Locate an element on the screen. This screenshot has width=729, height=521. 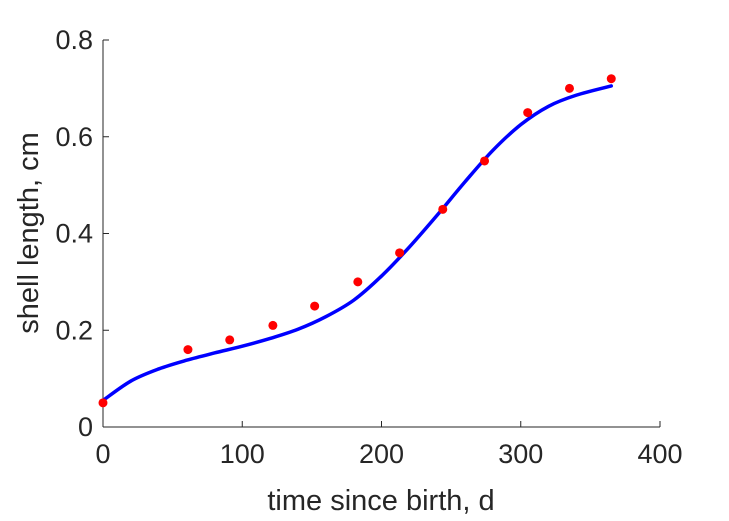
x-tick-label: 400 is located at coordinates (659, 454).